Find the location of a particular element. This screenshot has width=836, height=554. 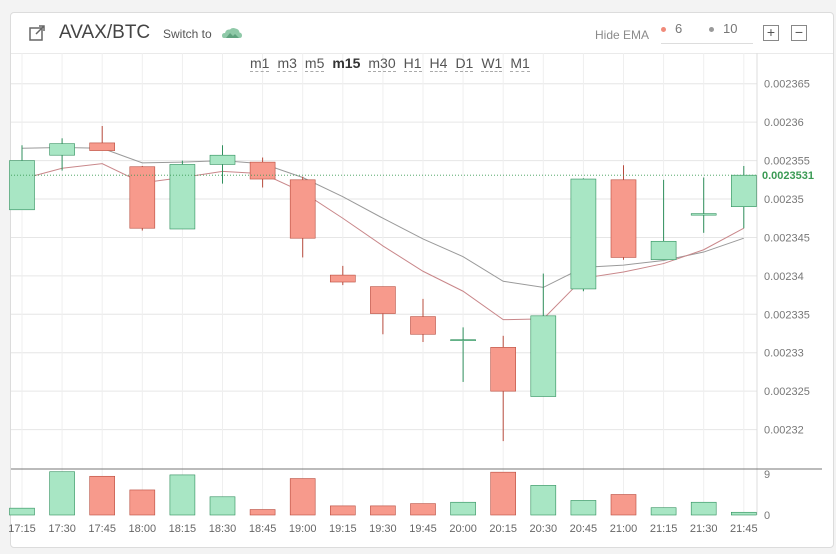

interval-M1: M1 is located at coordinates (520, 63).